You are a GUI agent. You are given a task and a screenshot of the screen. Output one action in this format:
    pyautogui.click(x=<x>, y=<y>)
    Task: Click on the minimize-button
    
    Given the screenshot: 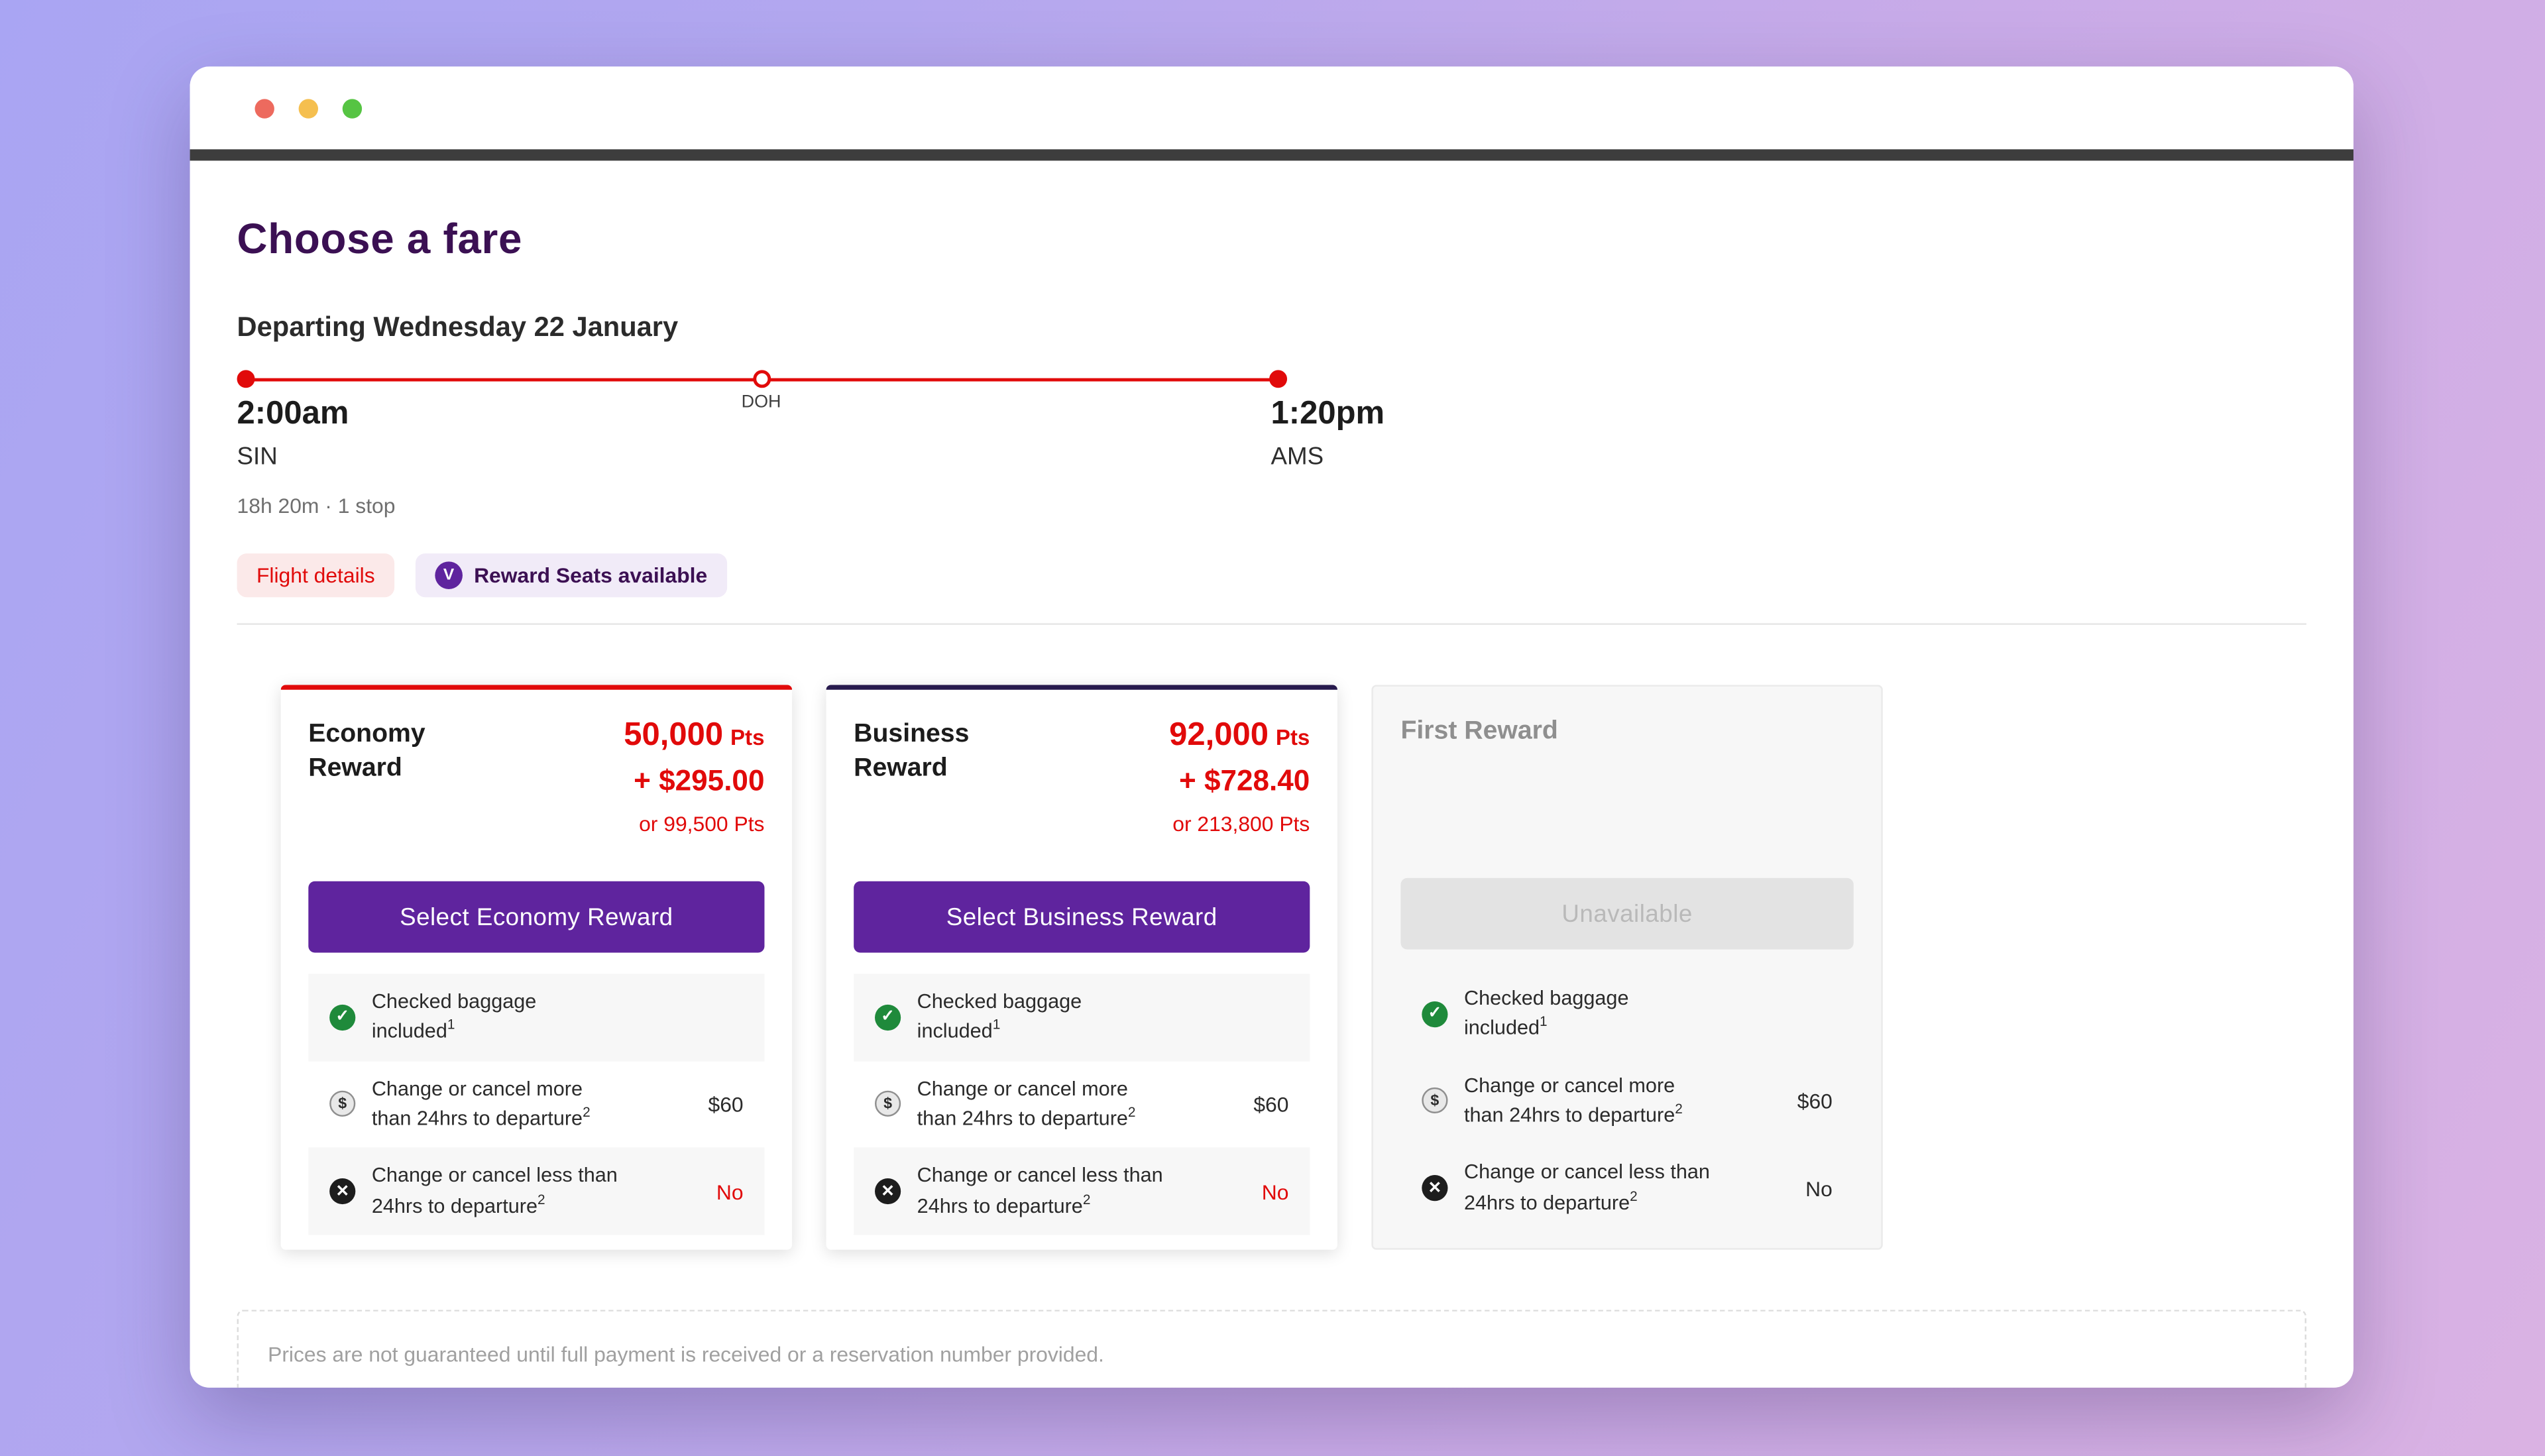 What is the action you would take?
    pyautogui.click(x=308, y=108)
    